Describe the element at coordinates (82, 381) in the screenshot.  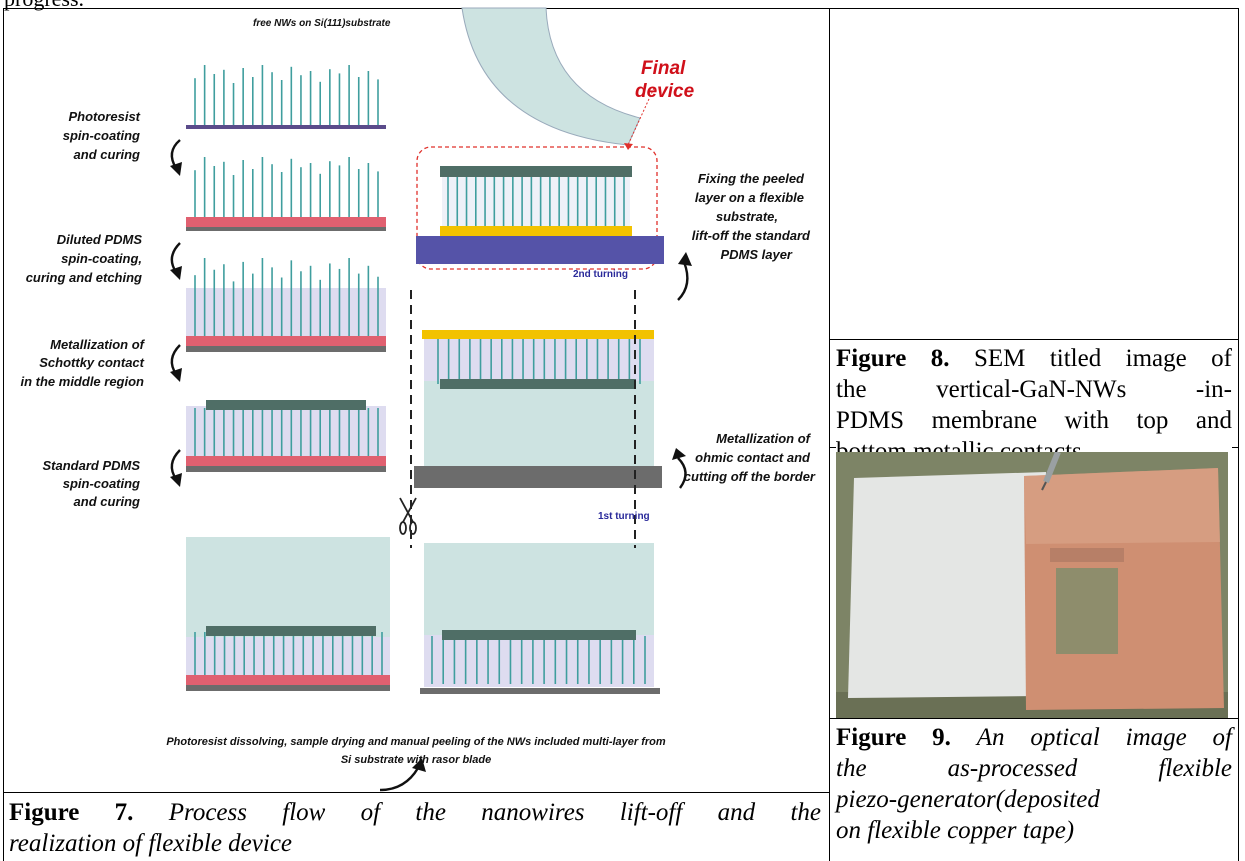
I see `step3-line3: in the middle region` at that location.